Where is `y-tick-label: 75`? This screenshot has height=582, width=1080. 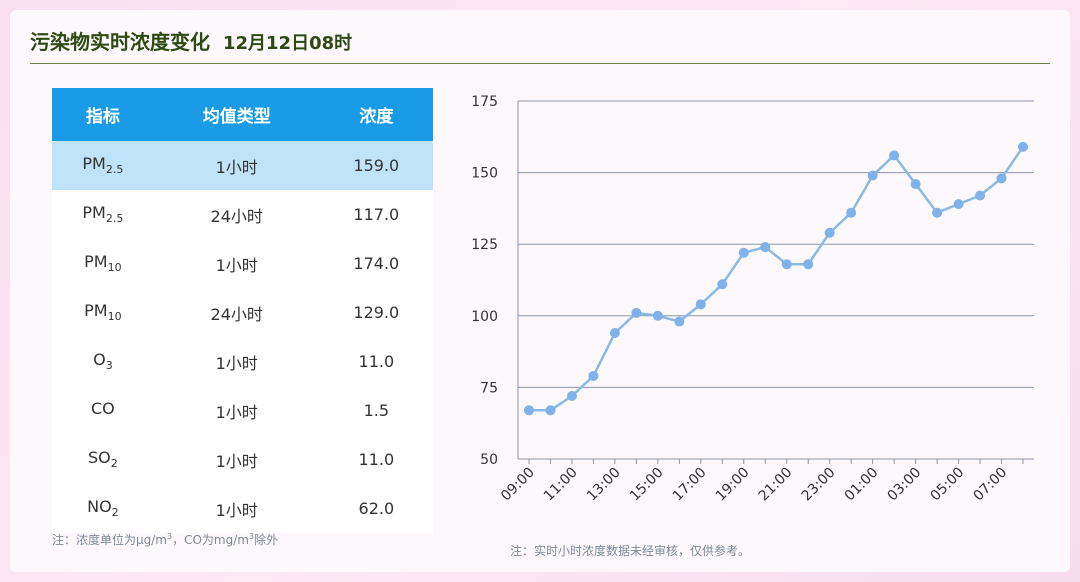 y-tick-label: 75 is located at coordinates (489, 388).